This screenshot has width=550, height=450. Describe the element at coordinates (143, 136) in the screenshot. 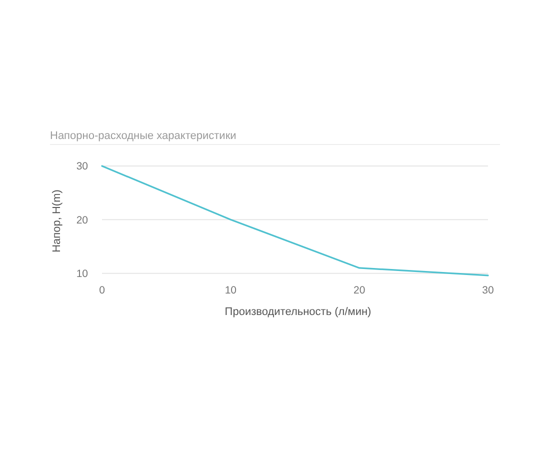

I see `chart-title: Напорно-расходные характеристики` at that location.